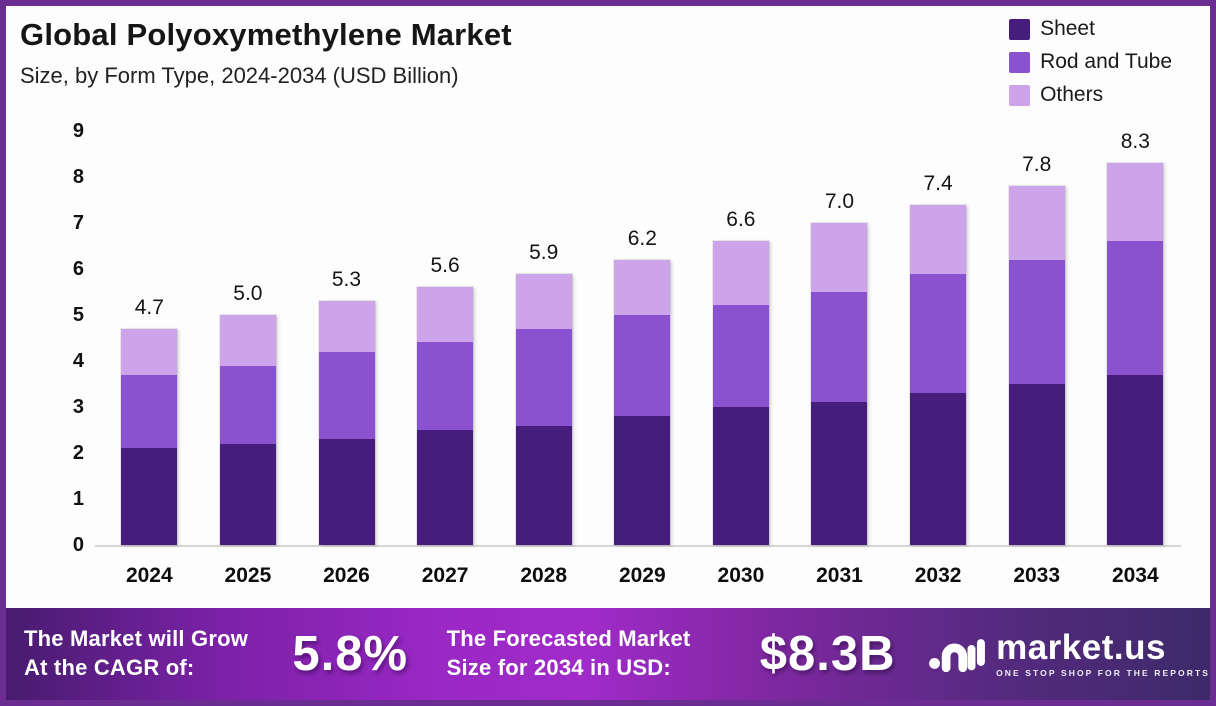 The height and width of the screenshot is (706, 1216). What do you see at coordinates (1067, 28) in the screenshot?
I see `legend-label: Sheet` at bounding box center [1067, 28].